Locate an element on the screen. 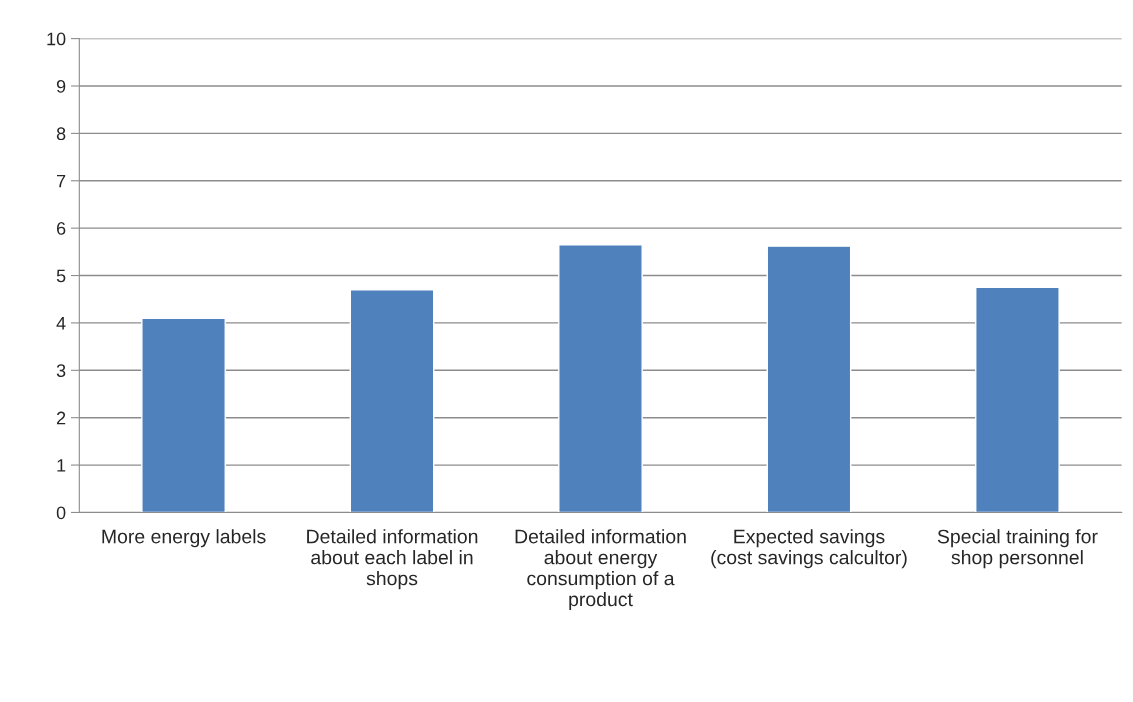 The height and width of the screenshot is (702, 1133). x-tick-label: More energy labels is located at coordinates (184, 538).